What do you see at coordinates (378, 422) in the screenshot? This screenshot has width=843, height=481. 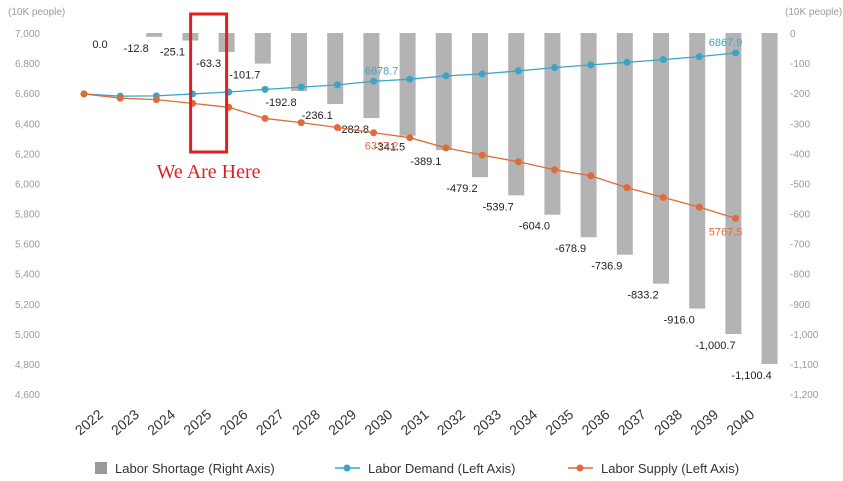 I see `x-tick-label: 2030` at bounding box center [378, 422].